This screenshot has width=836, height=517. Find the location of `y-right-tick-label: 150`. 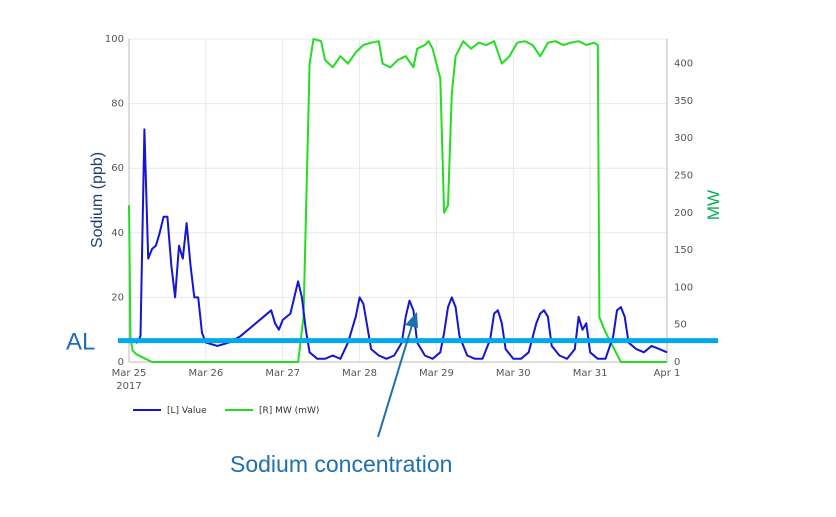

y-right-tick-label: 150 is located at coordinates (683, 250).